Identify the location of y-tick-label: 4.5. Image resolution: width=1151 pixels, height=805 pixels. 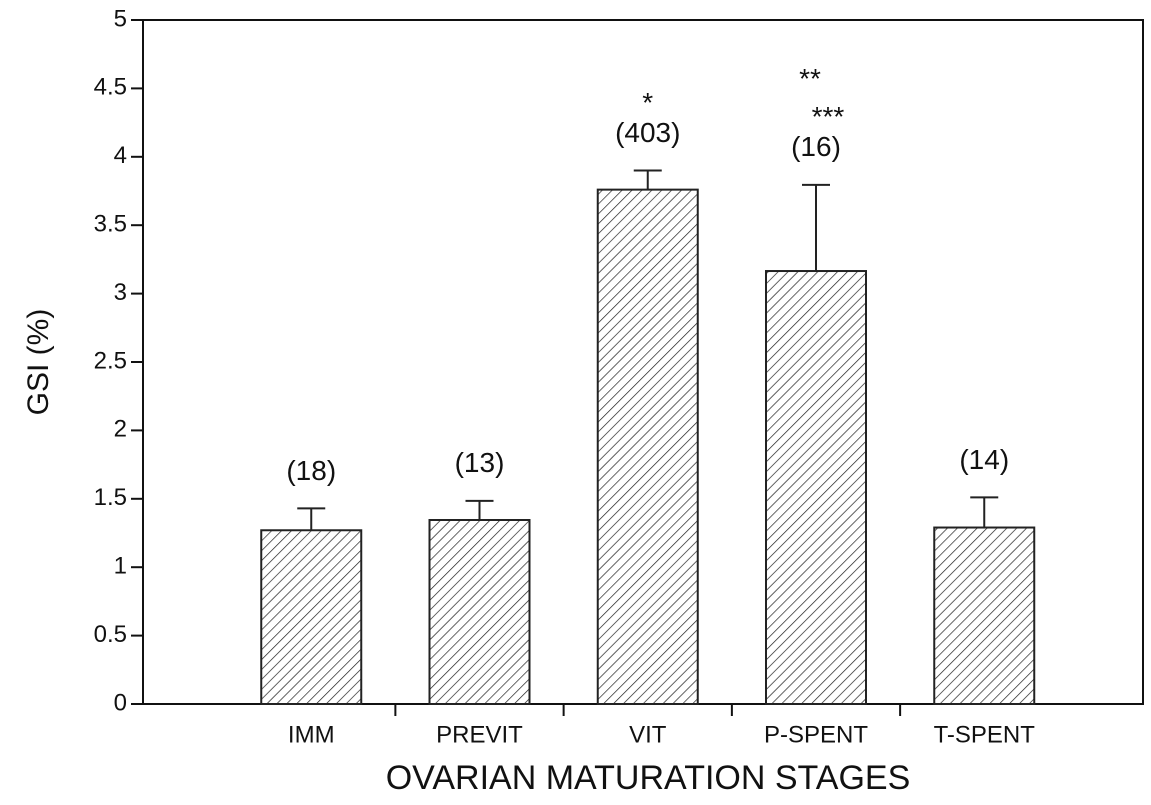
(110, 87).